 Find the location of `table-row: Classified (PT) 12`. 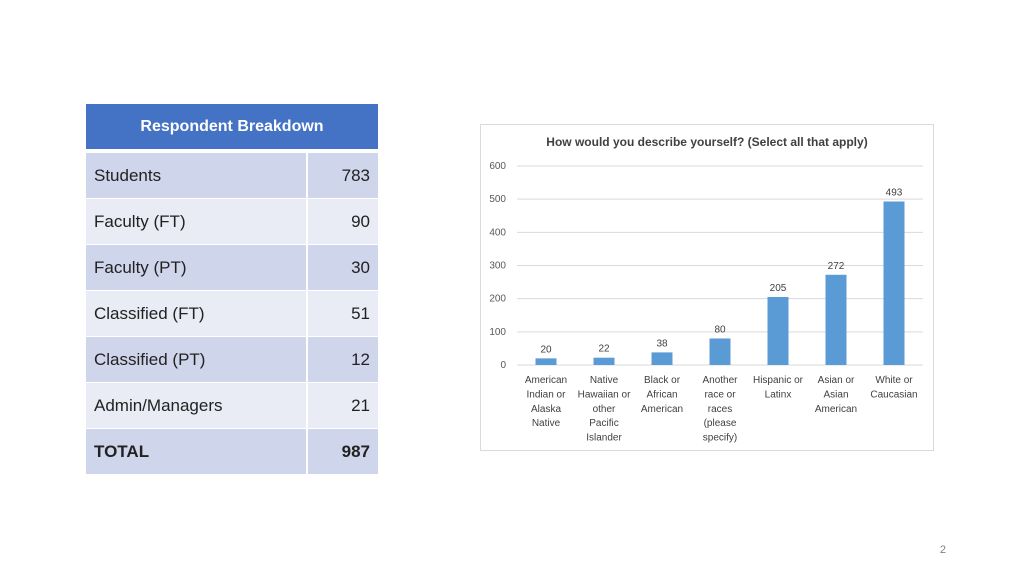

table-row: Classified (PT) 12 is located at coordinates (232, 359).